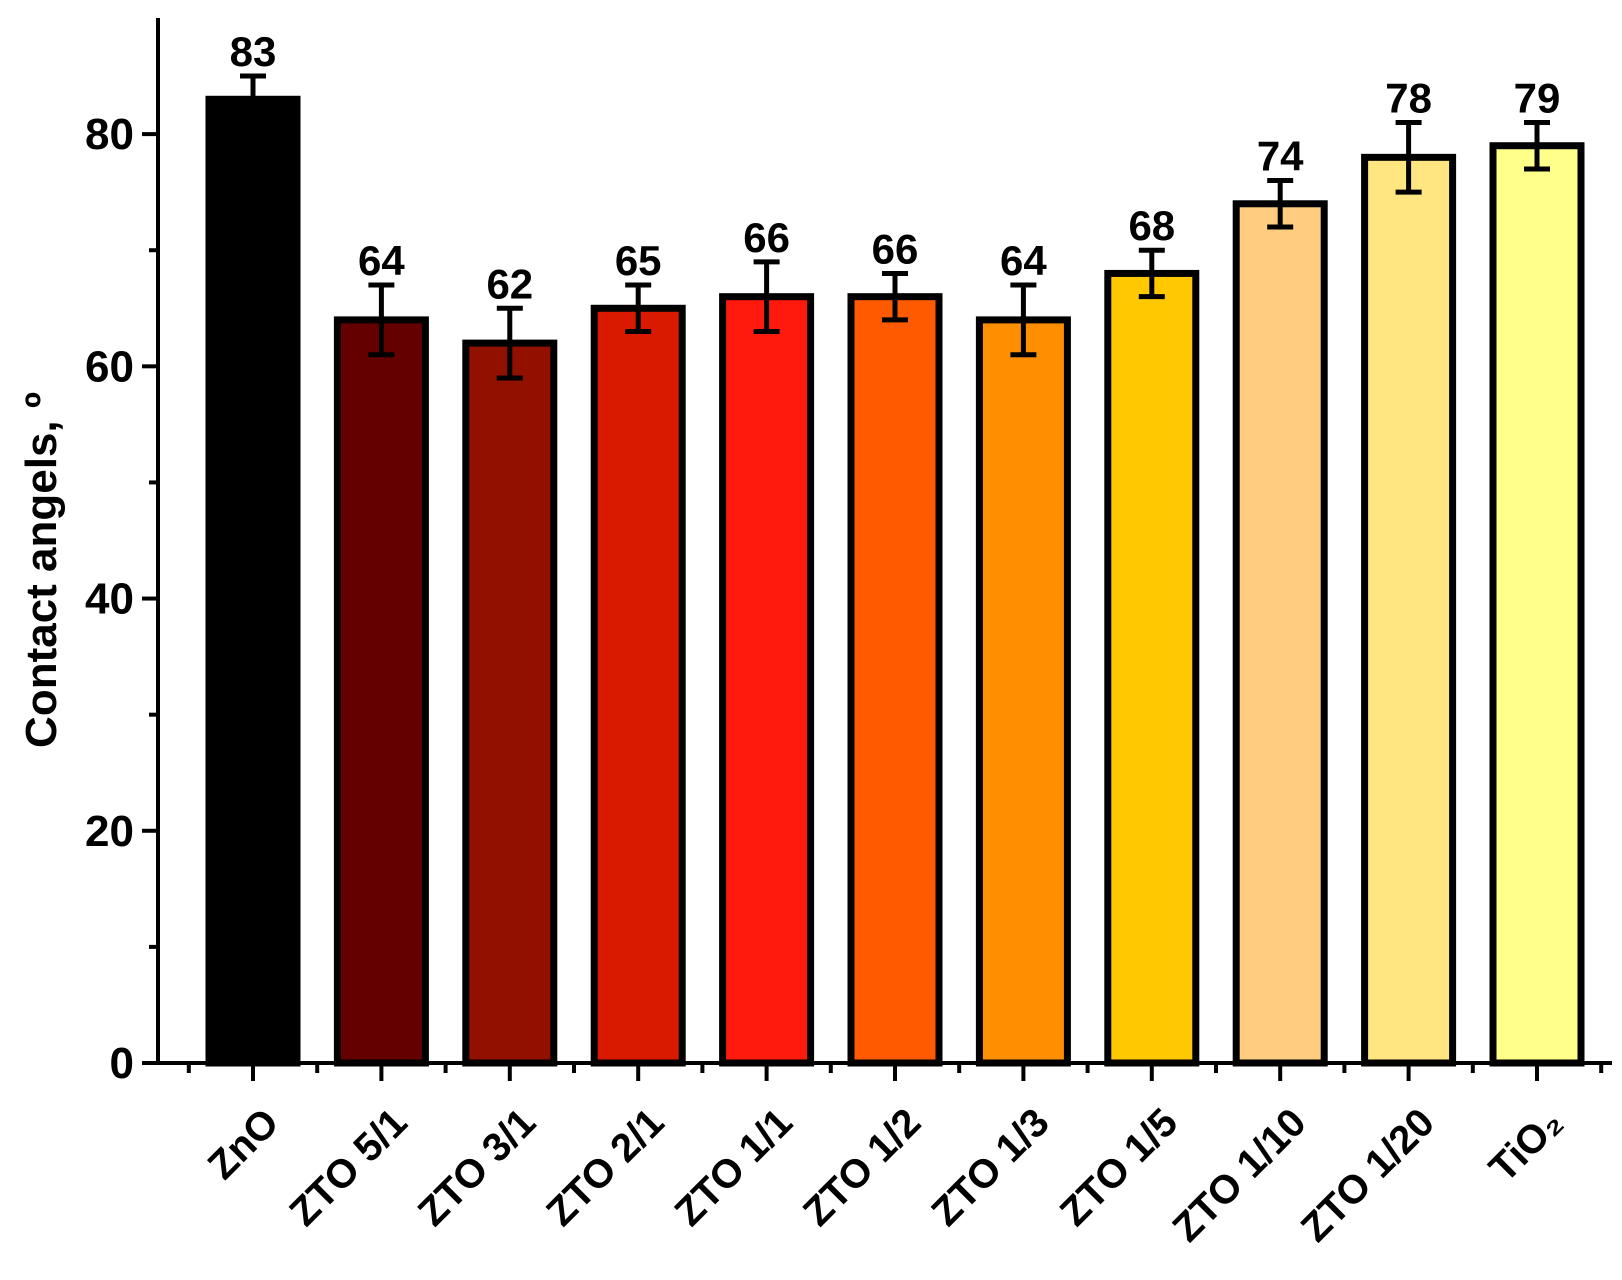 The height and width of the screenshot is (1280, 1622). I want to click on x-tick-label-5: ZTO 1/1, so click(734, 1167).